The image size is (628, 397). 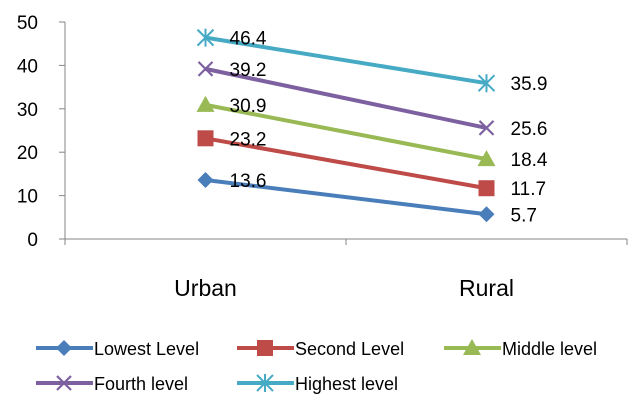 I want to click on data-label: 11.7, so click(x=529, y=189).